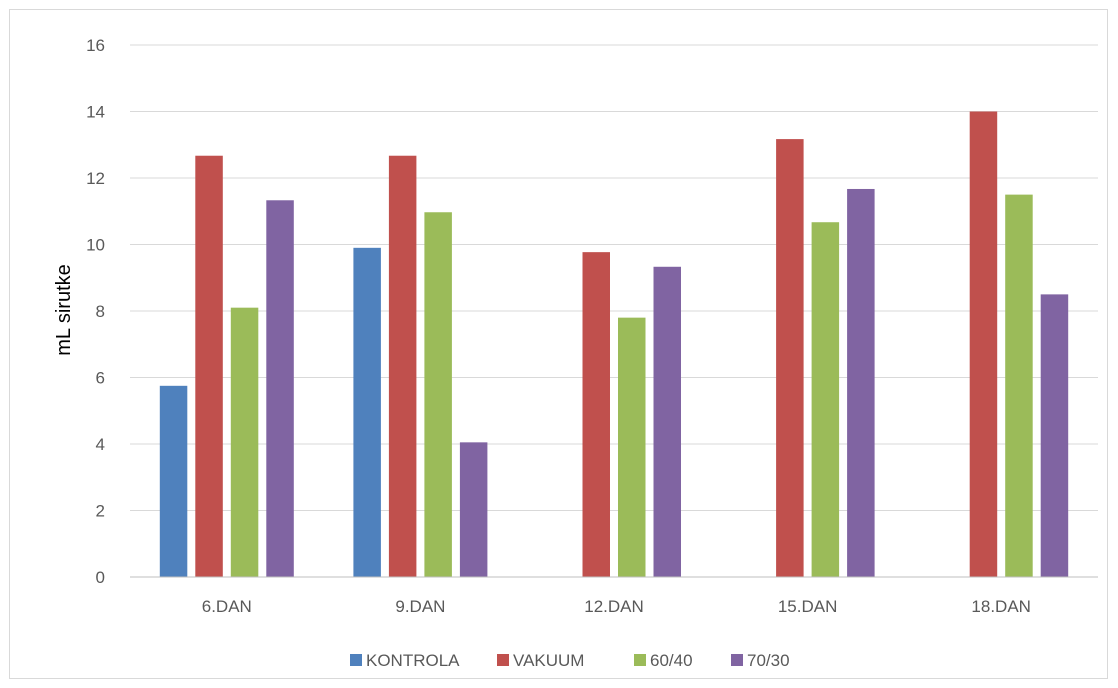 Image resolution: width=1118 pixels, height=688 pixels. I want to click on bar-70-30-9-dan, so click(473, 509).